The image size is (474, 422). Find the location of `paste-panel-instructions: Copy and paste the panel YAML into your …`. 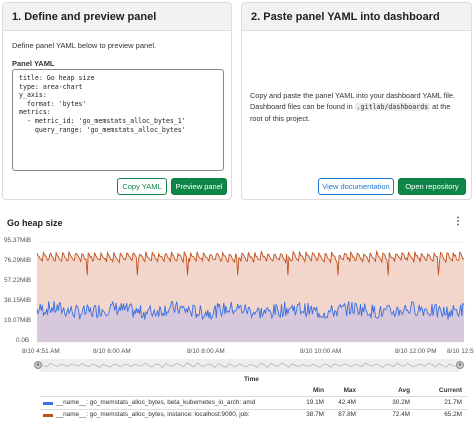

paste-panel-instructions: Copy and paste the panel YAML into your … is located at coordinates (357, 107).